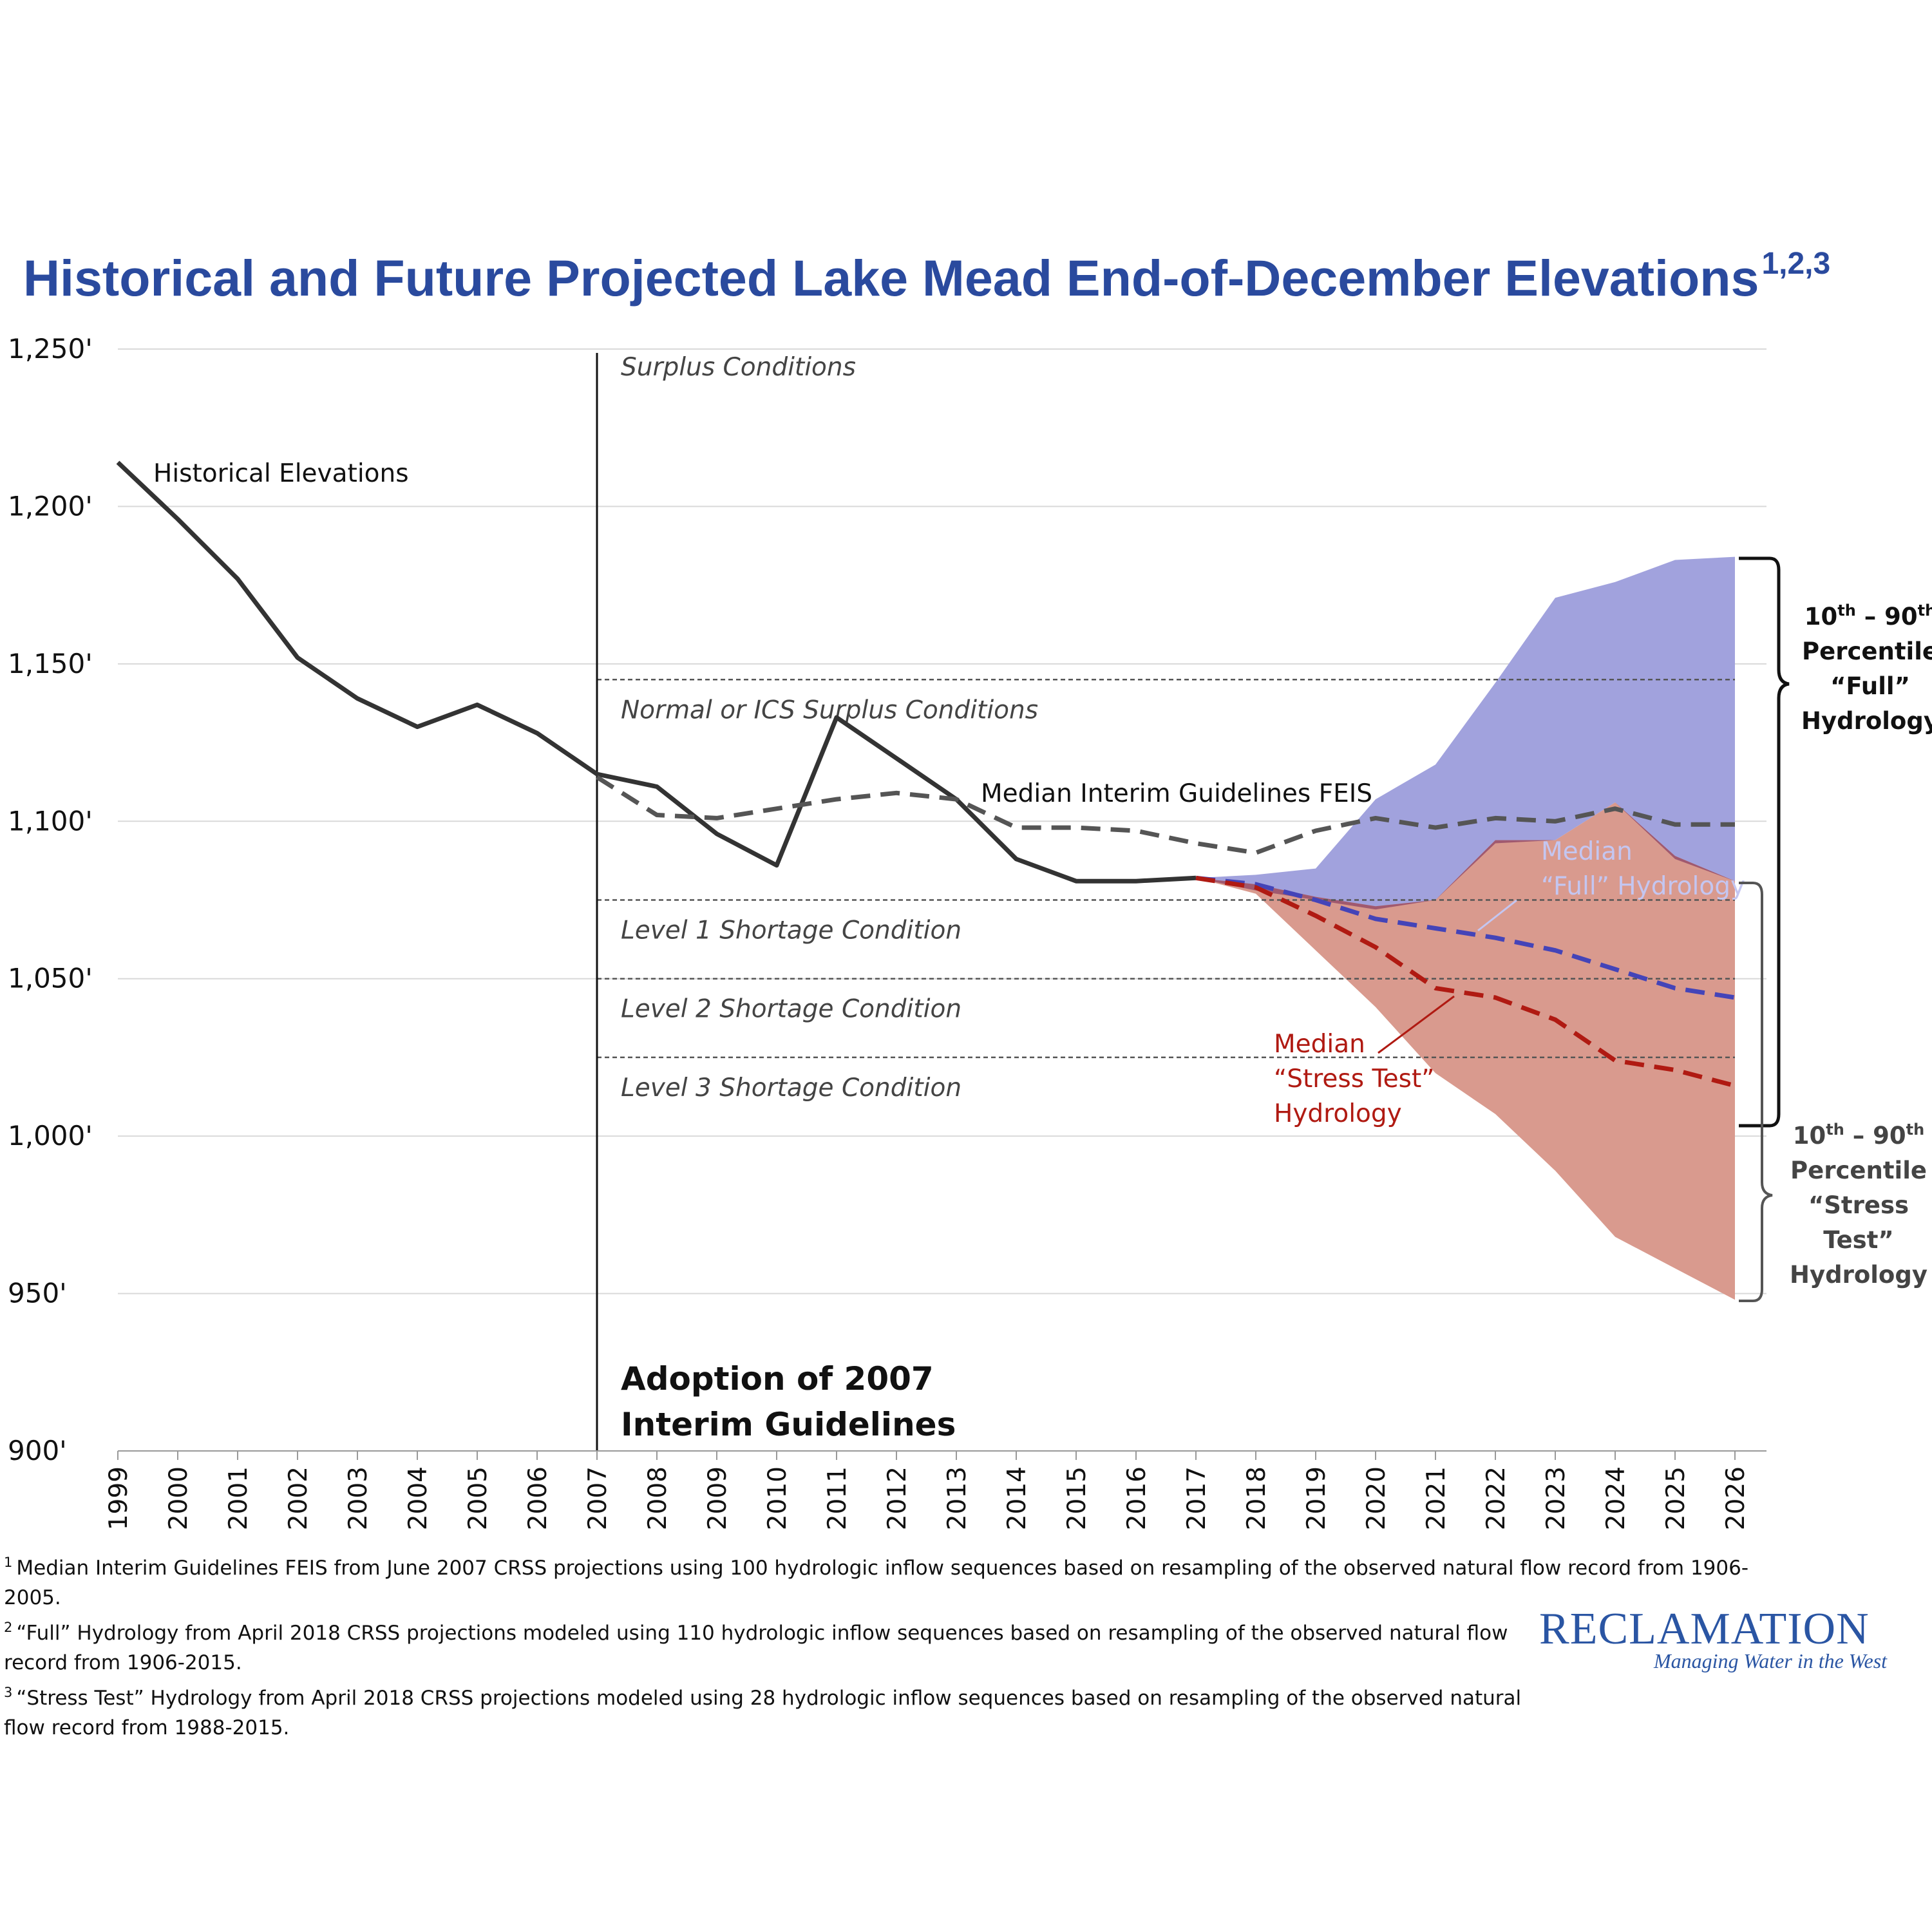 Image resolution: width=1932 pixels, height=1932 pixels. What do you see at coordinates (281, 474) in the screenshot?
I see `historical-label: Historical Elevations` at bounding box center [281, 474].